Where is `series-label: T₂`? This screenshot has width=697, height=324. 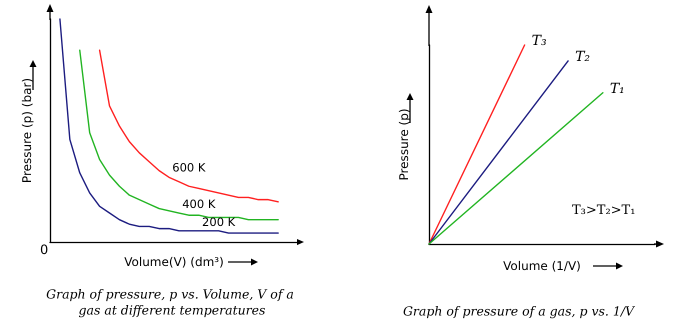
series-label: T₂ is located at coordinates (582, 56).